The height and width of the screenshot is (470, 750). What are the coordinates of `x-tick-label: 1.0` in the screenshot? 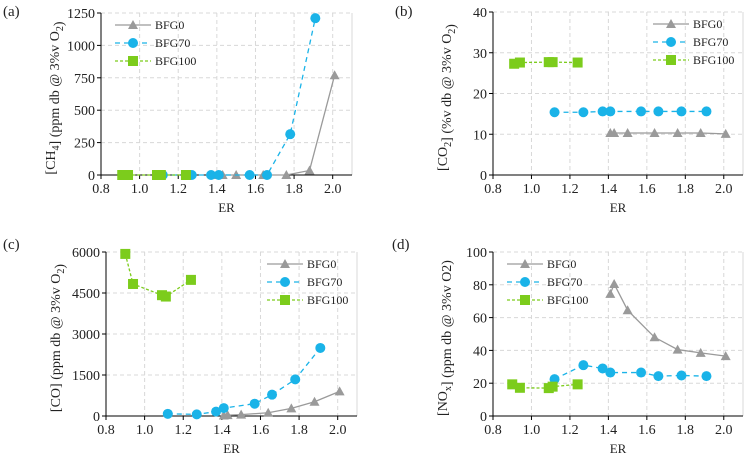 It's located at (532, 189).